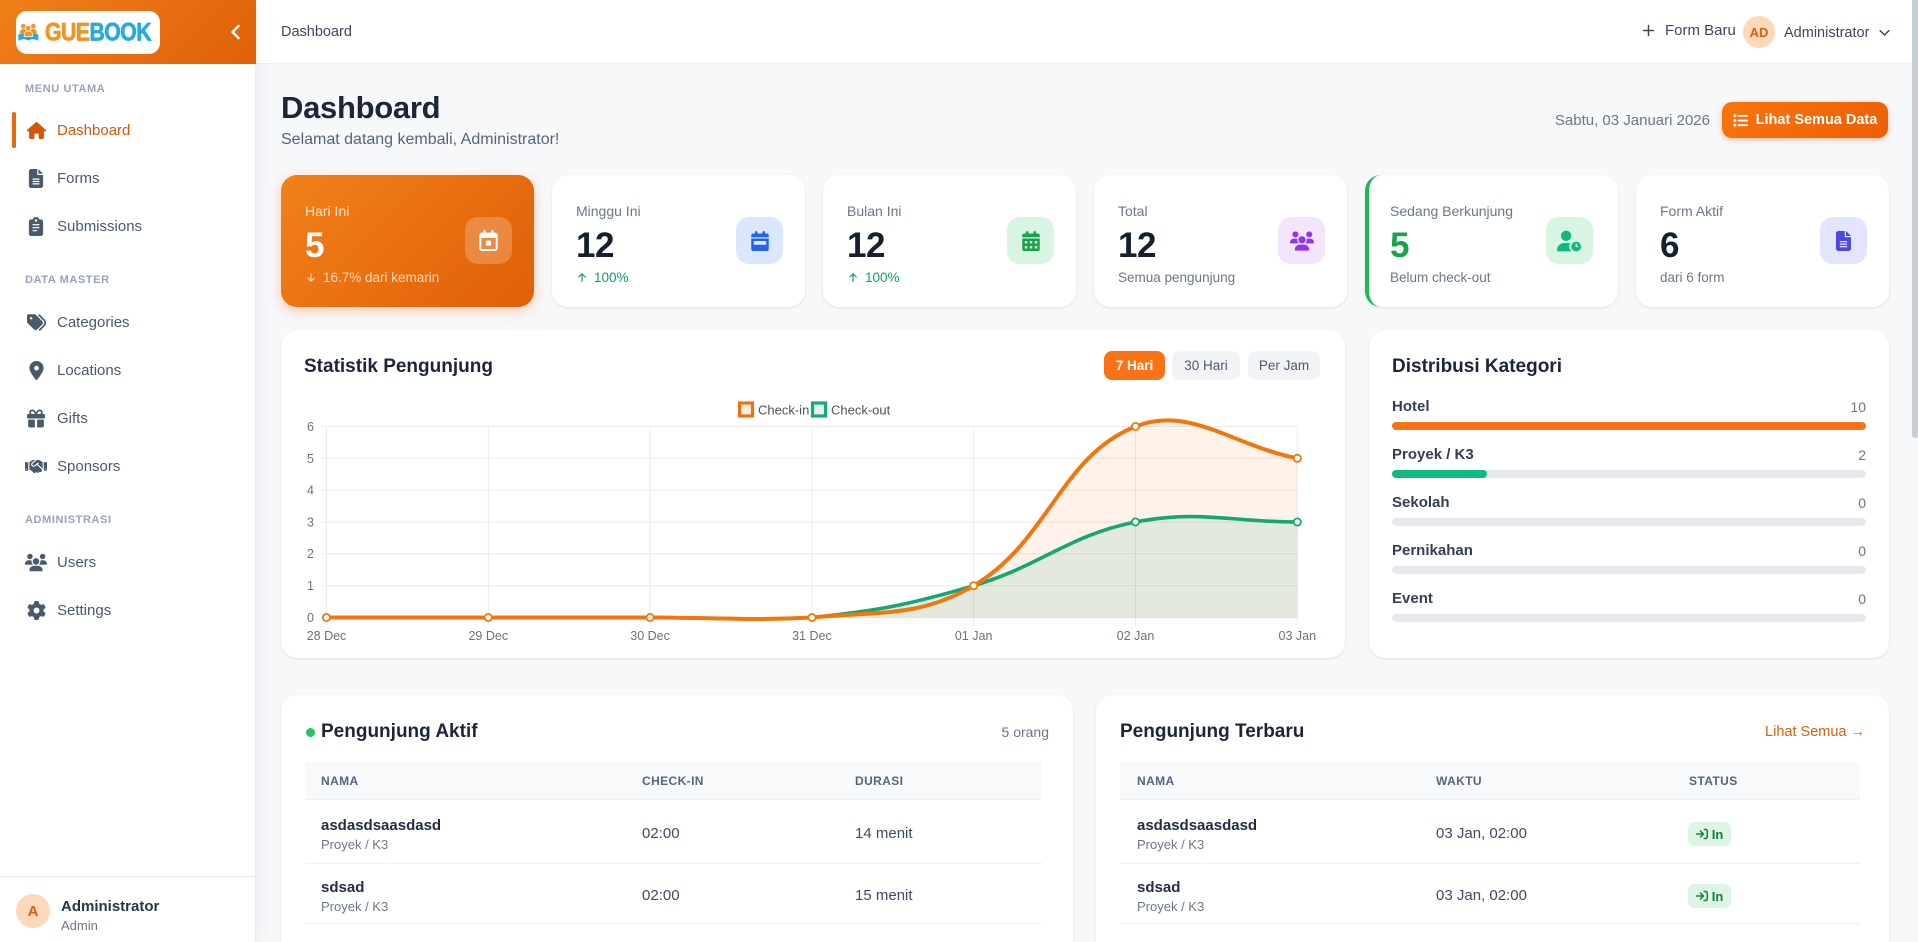  I want to click on svg-text: 30 Dec, so click(650, 636).